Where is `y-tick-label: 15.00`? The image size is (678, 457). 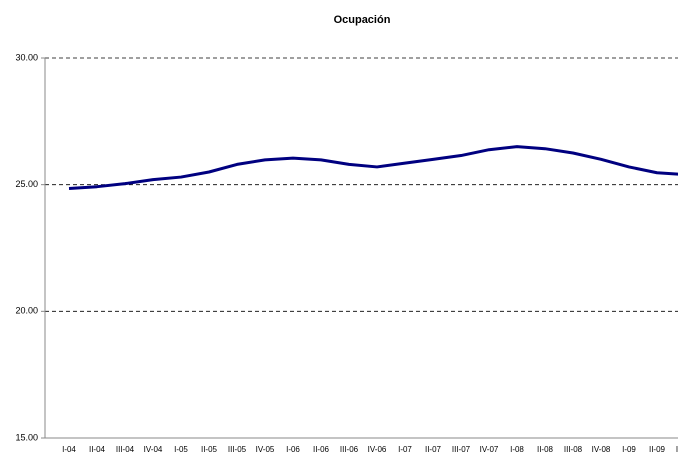
y-tick-label: 15.00 is located at coordinates (26, 437).